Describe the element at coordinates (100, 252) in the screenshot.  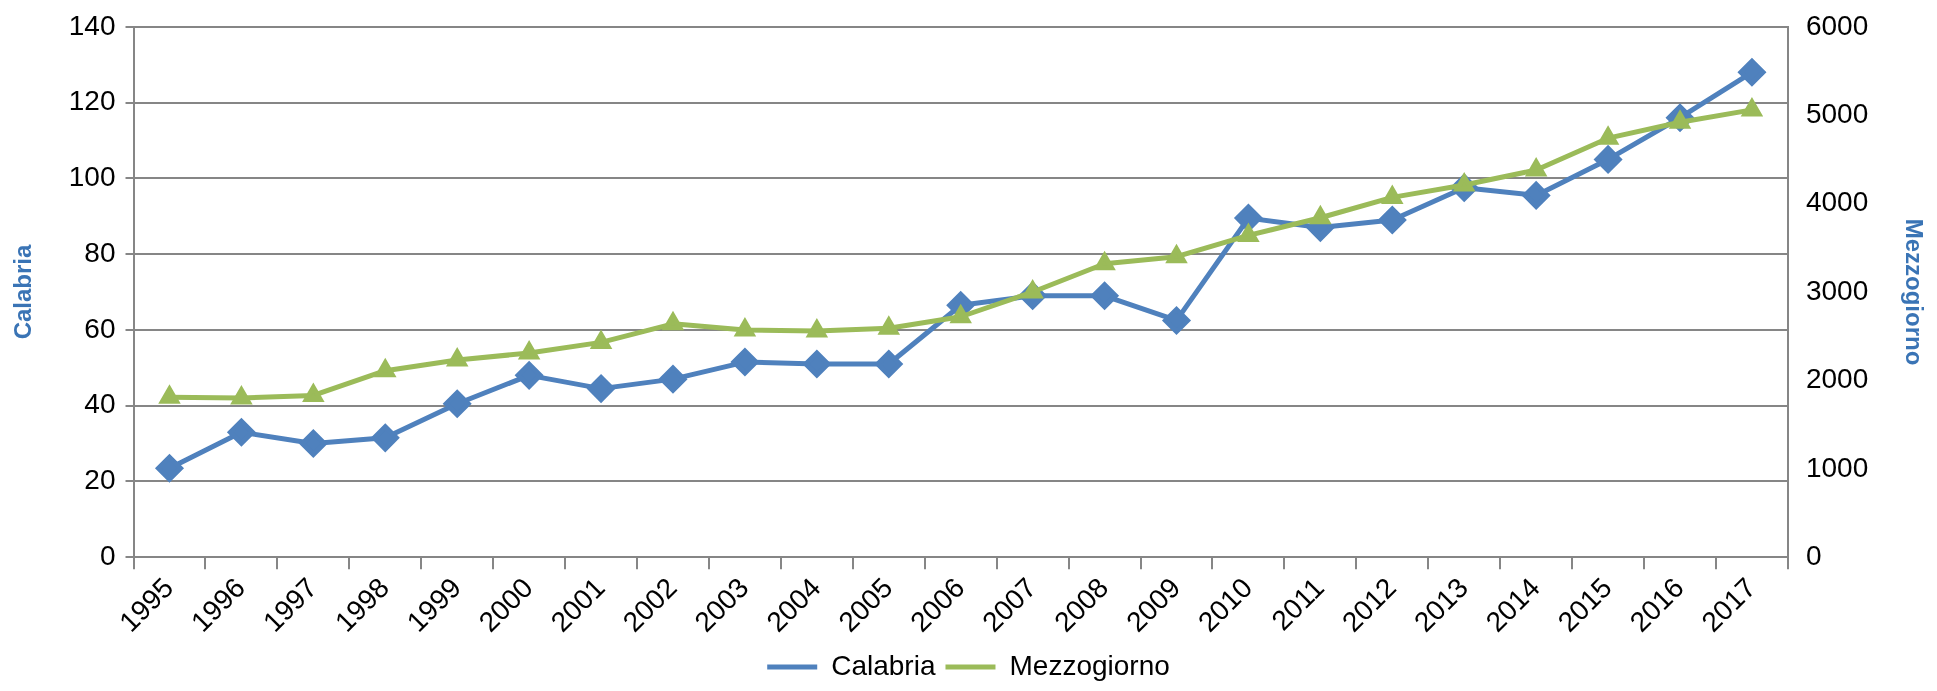
I see `y-tick-label: 80` at that location.